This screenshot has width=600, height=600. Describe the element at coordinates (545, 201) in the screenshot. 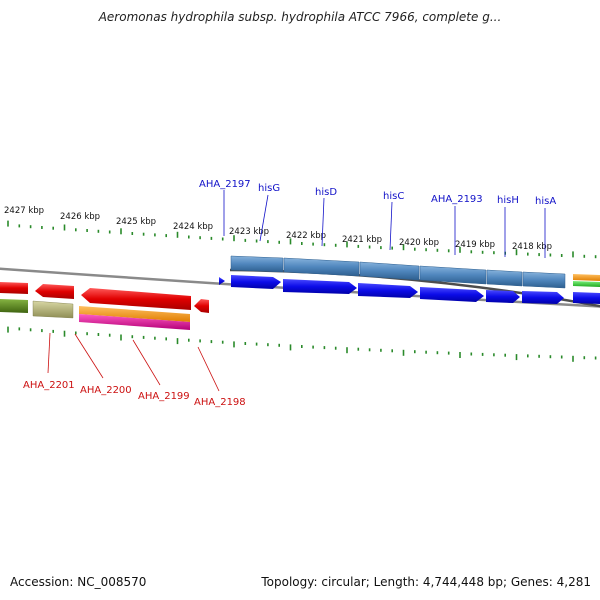

I see `gene-label-hisA: hisA` at that location.